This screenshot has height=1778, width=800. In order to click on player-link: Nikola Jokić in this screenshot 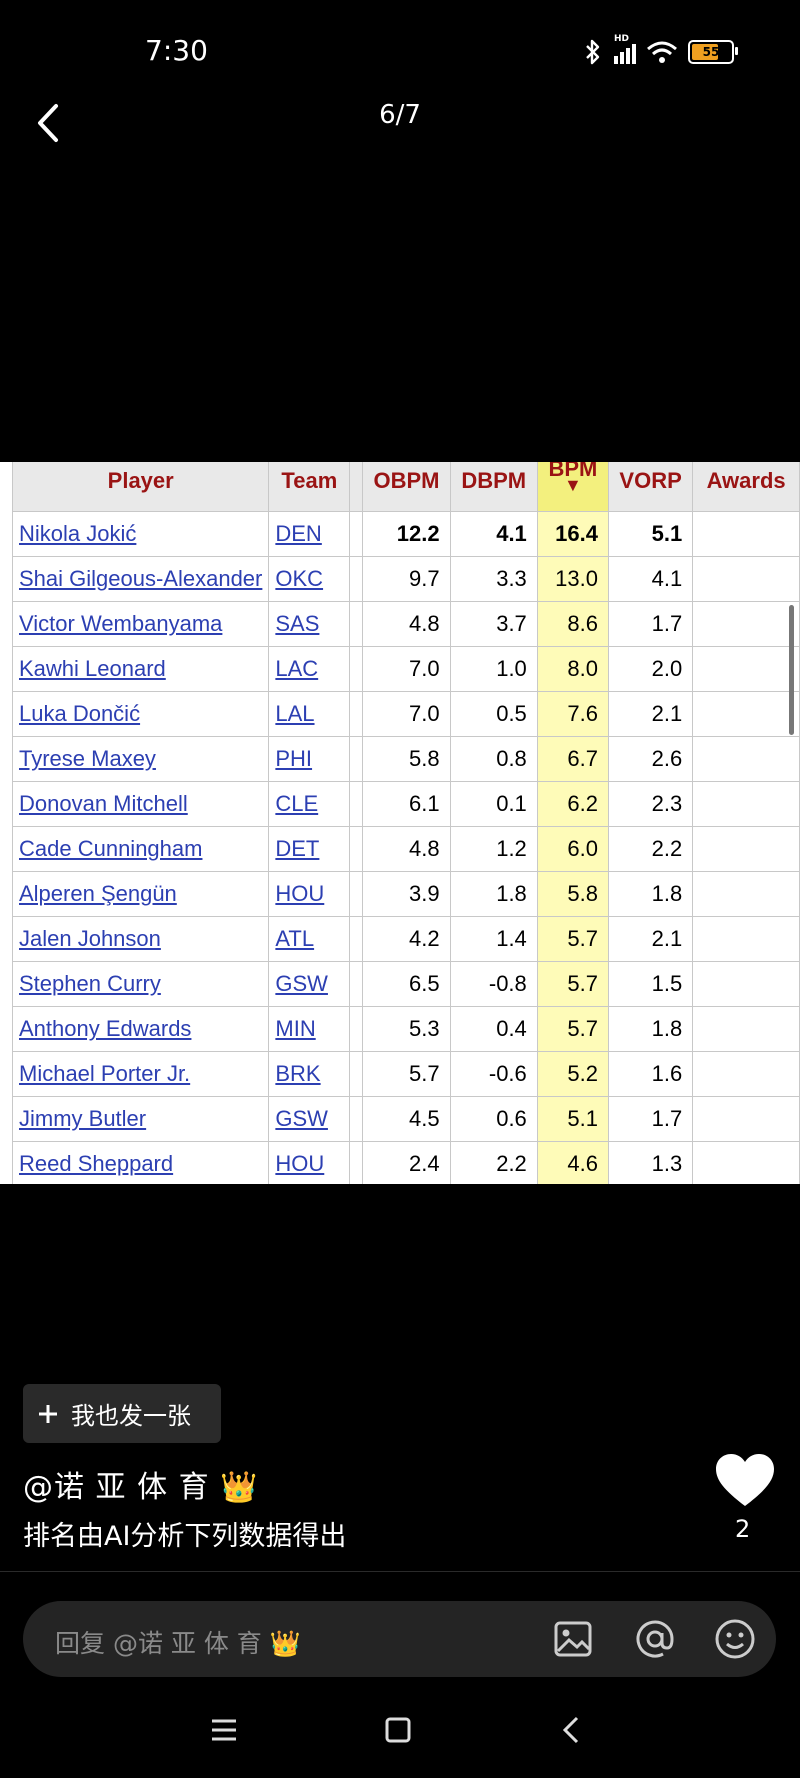, I will do `click(78, 533)`.